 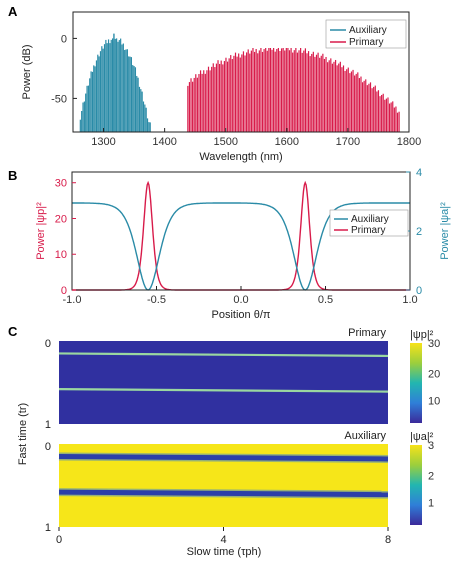 What do you see at coordinates (409, 300) in the screenshot?
I see `panel-b-xtick-label: 1.0` at bounding box center [409, 300].